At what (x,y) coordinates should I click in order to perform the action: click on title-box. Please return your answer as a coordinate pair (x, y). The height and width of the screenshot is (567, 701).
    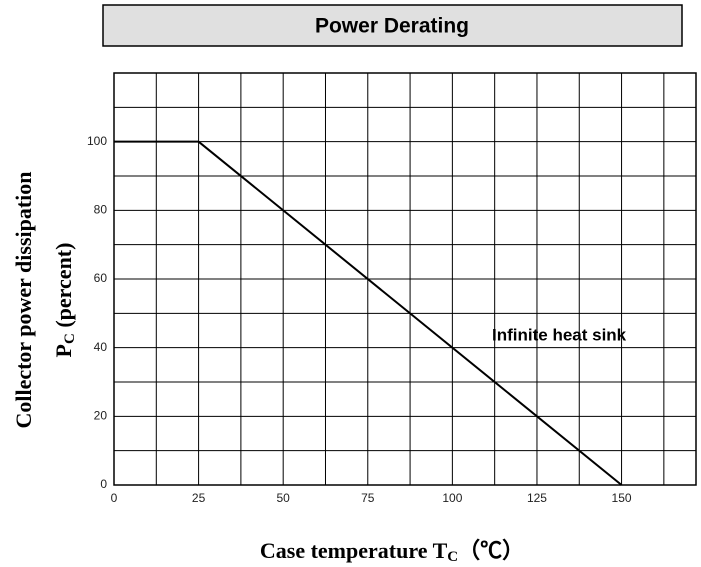
    Looking at the image, I should click on (392, 25).